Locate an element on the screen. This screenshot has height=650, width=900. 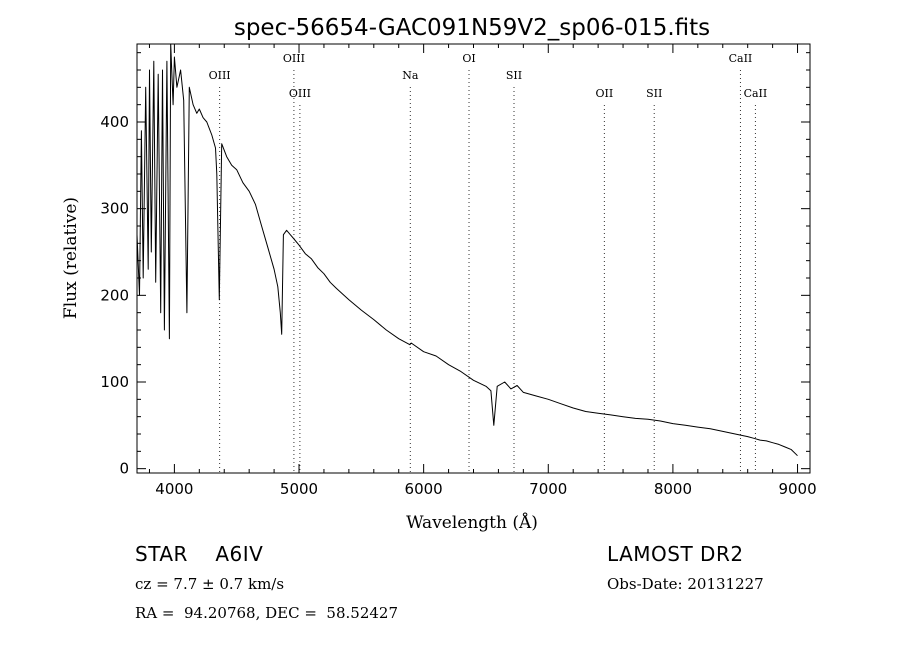
x-tick-label: 9000 is located at coordinates (797, 489).